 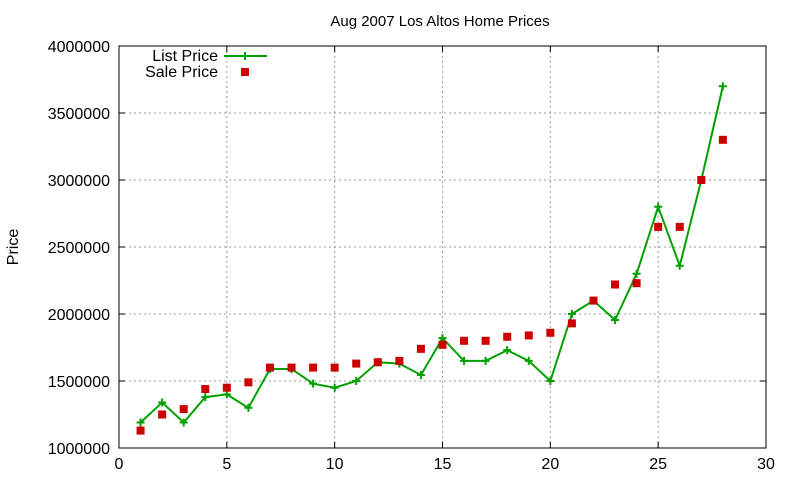 I want to click on y-tick-label: 1000000, so click(x=79, y=449).